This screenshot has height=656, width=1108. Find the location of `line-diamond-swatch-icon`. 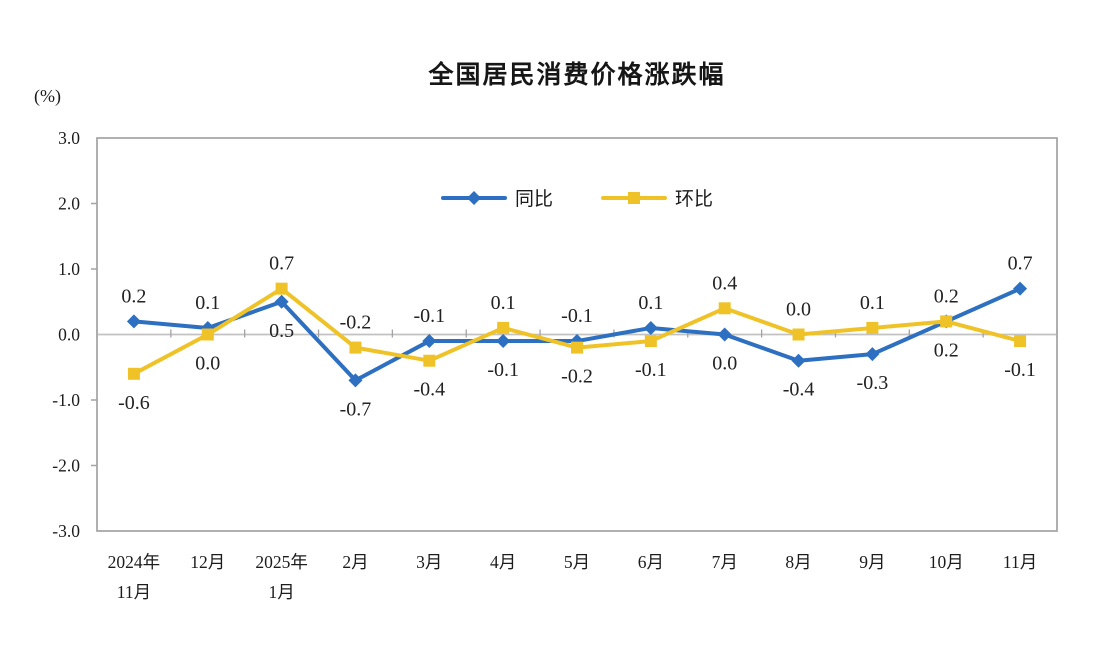

line-diamond-swatch-icon is located at coordinates (473, 197).